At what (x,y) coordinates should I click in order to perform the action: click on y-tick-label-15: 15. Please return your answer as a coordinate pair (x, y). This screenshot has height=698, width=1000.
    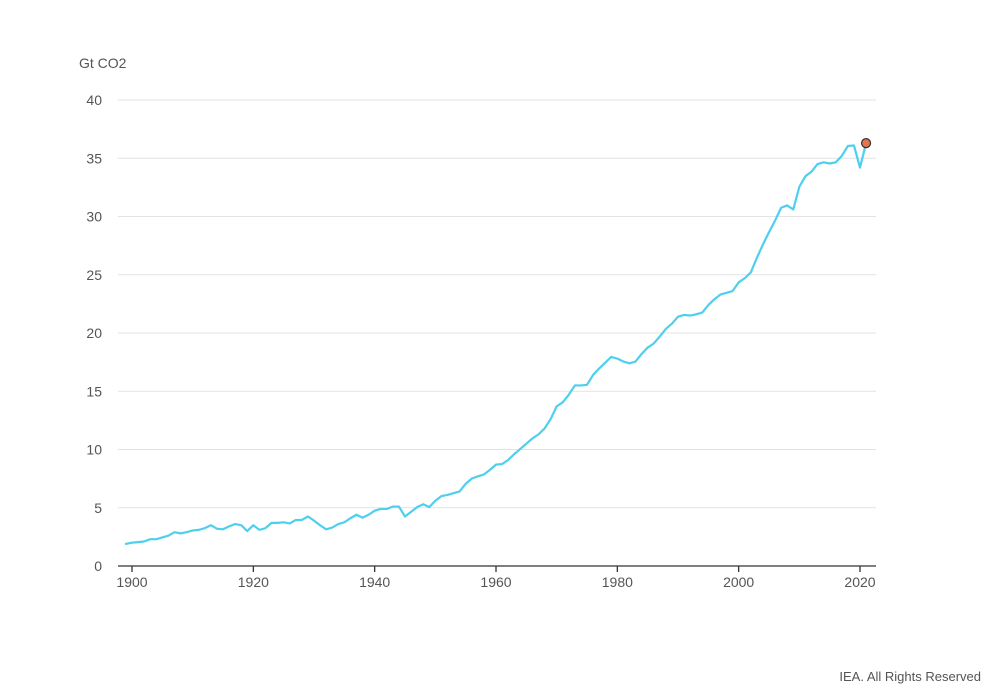
    Looking at the image, I should click on (94, 391).